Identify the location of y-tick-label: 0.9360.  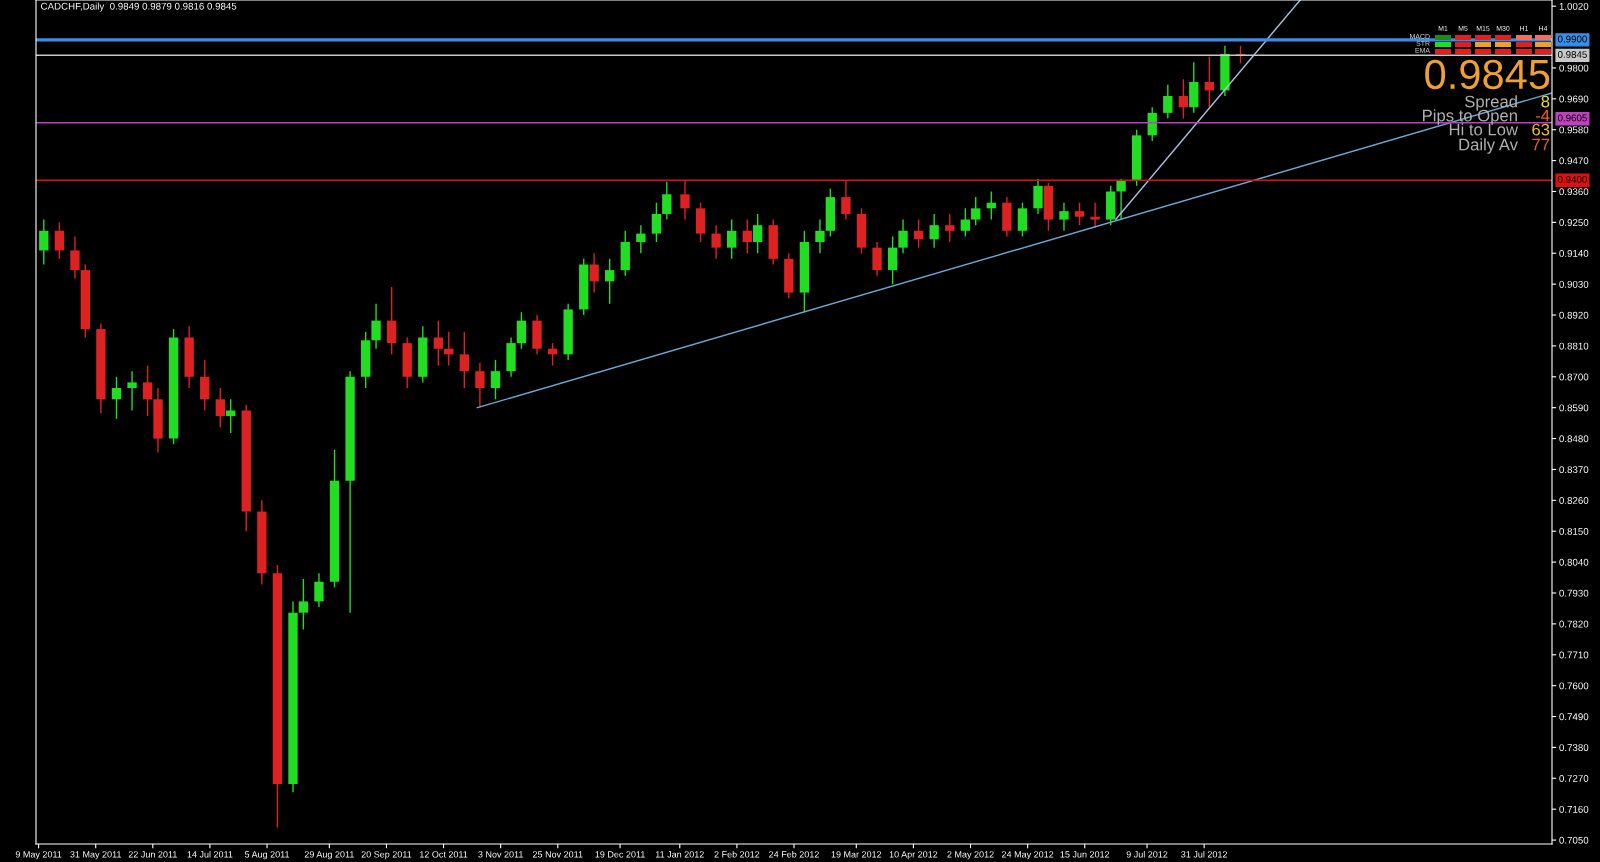
(1574, 192).